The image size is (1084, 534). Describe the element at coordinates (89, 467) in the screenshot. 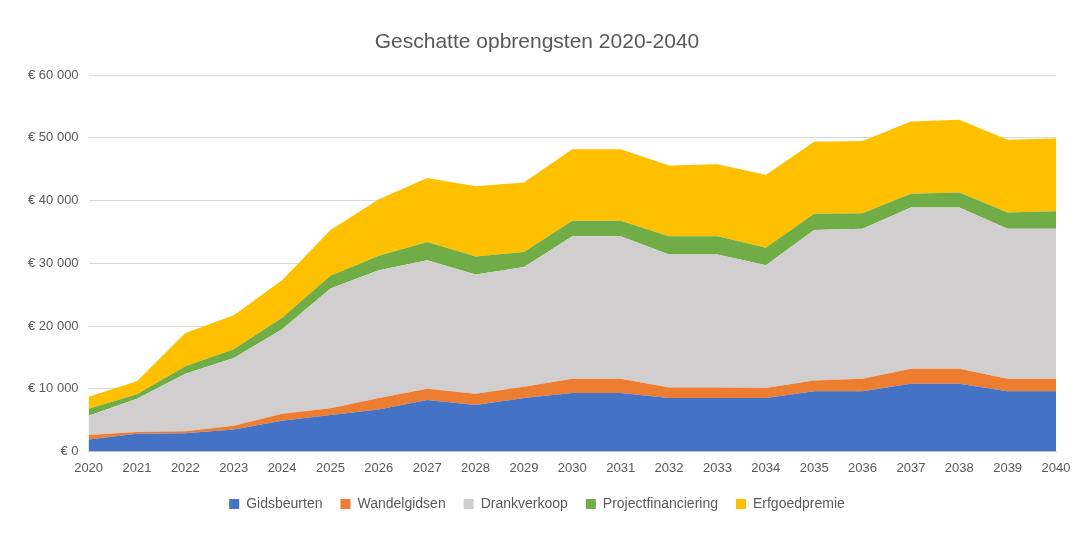

I see `x-tick-label: 2020` at that location.